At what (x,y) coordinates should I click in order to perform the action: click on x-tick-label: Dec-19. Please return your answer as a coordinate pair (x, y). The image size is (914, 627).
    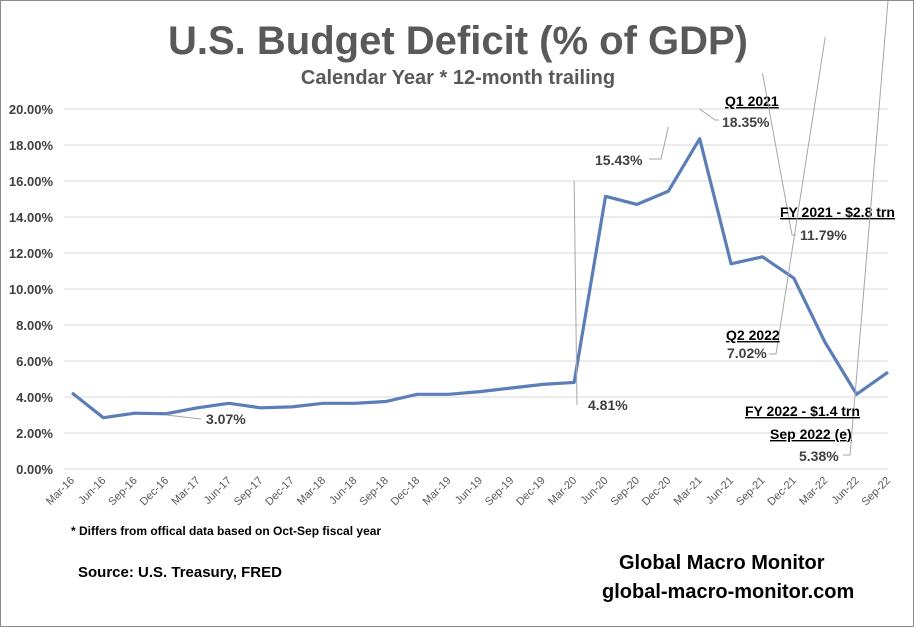
    Looking at the image, I should click on (531, 492).